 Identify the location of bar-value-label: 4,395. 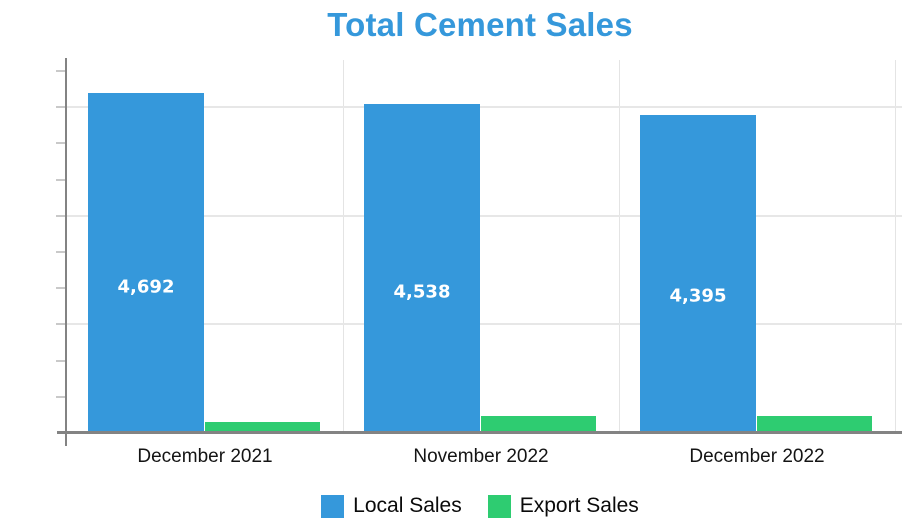
(698, 296).